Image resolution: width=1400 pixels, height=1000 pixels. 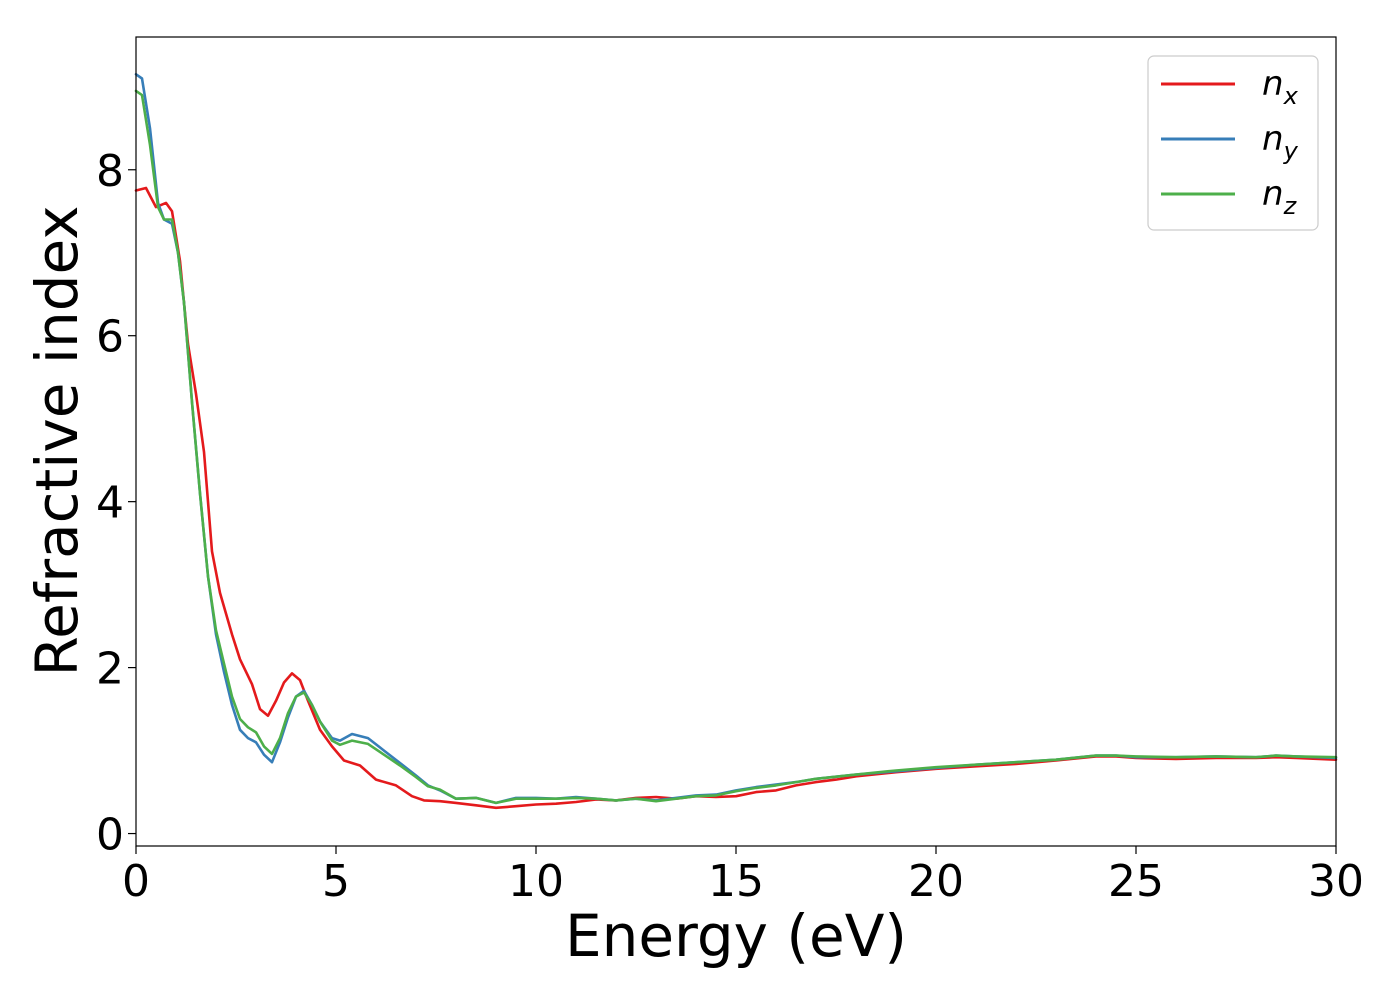 What do you see at coordinates (1233, 143) in the screenshot?
I see `legend-box` at bounding box center [1233, 143].